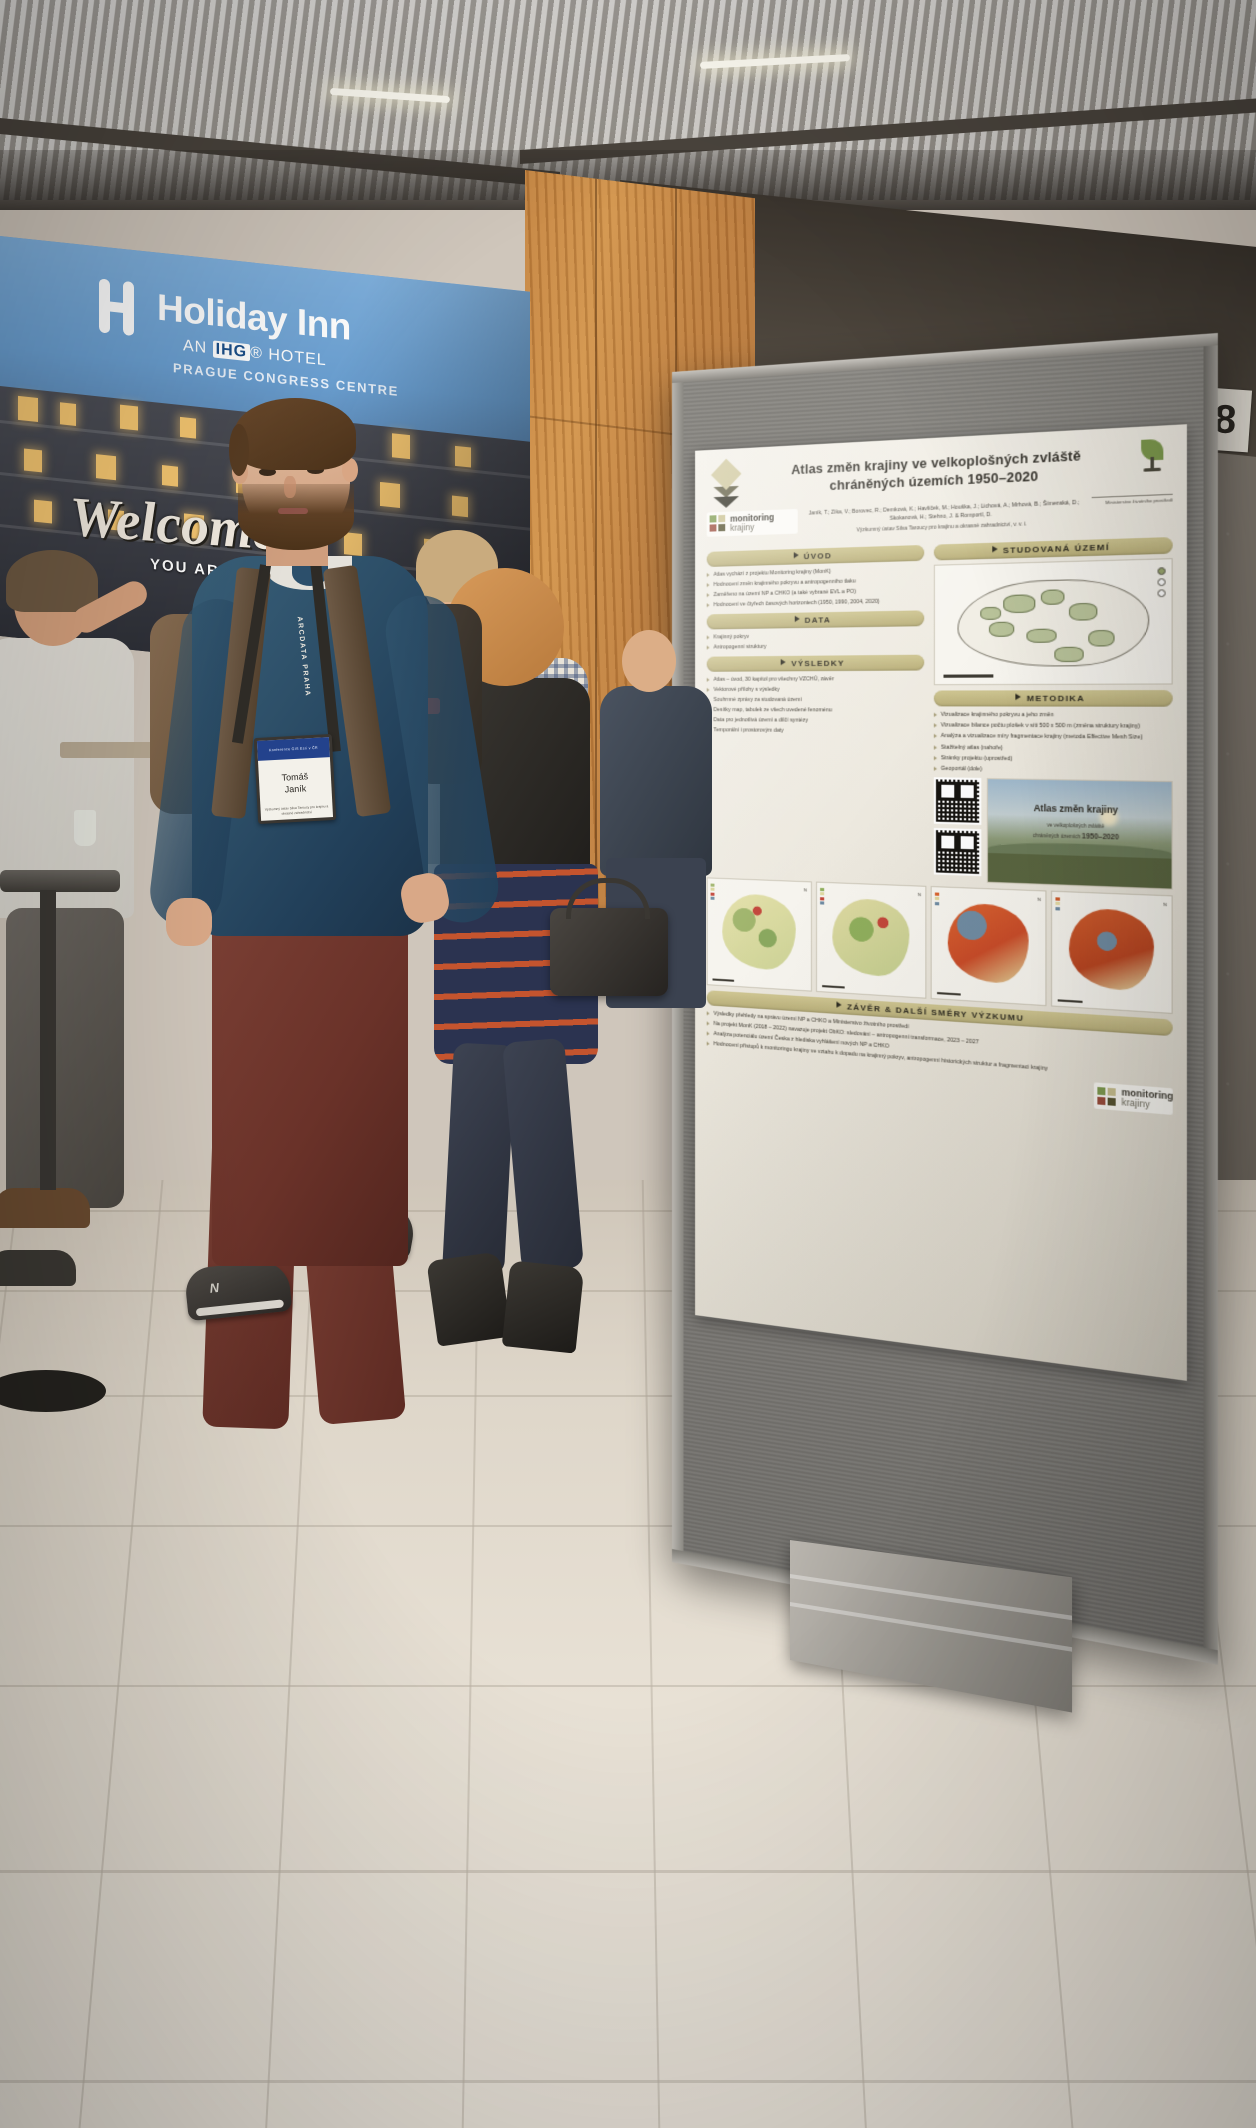 This screenshot has width=1256, height=2128. I want to click on beard, so click(296, 517).